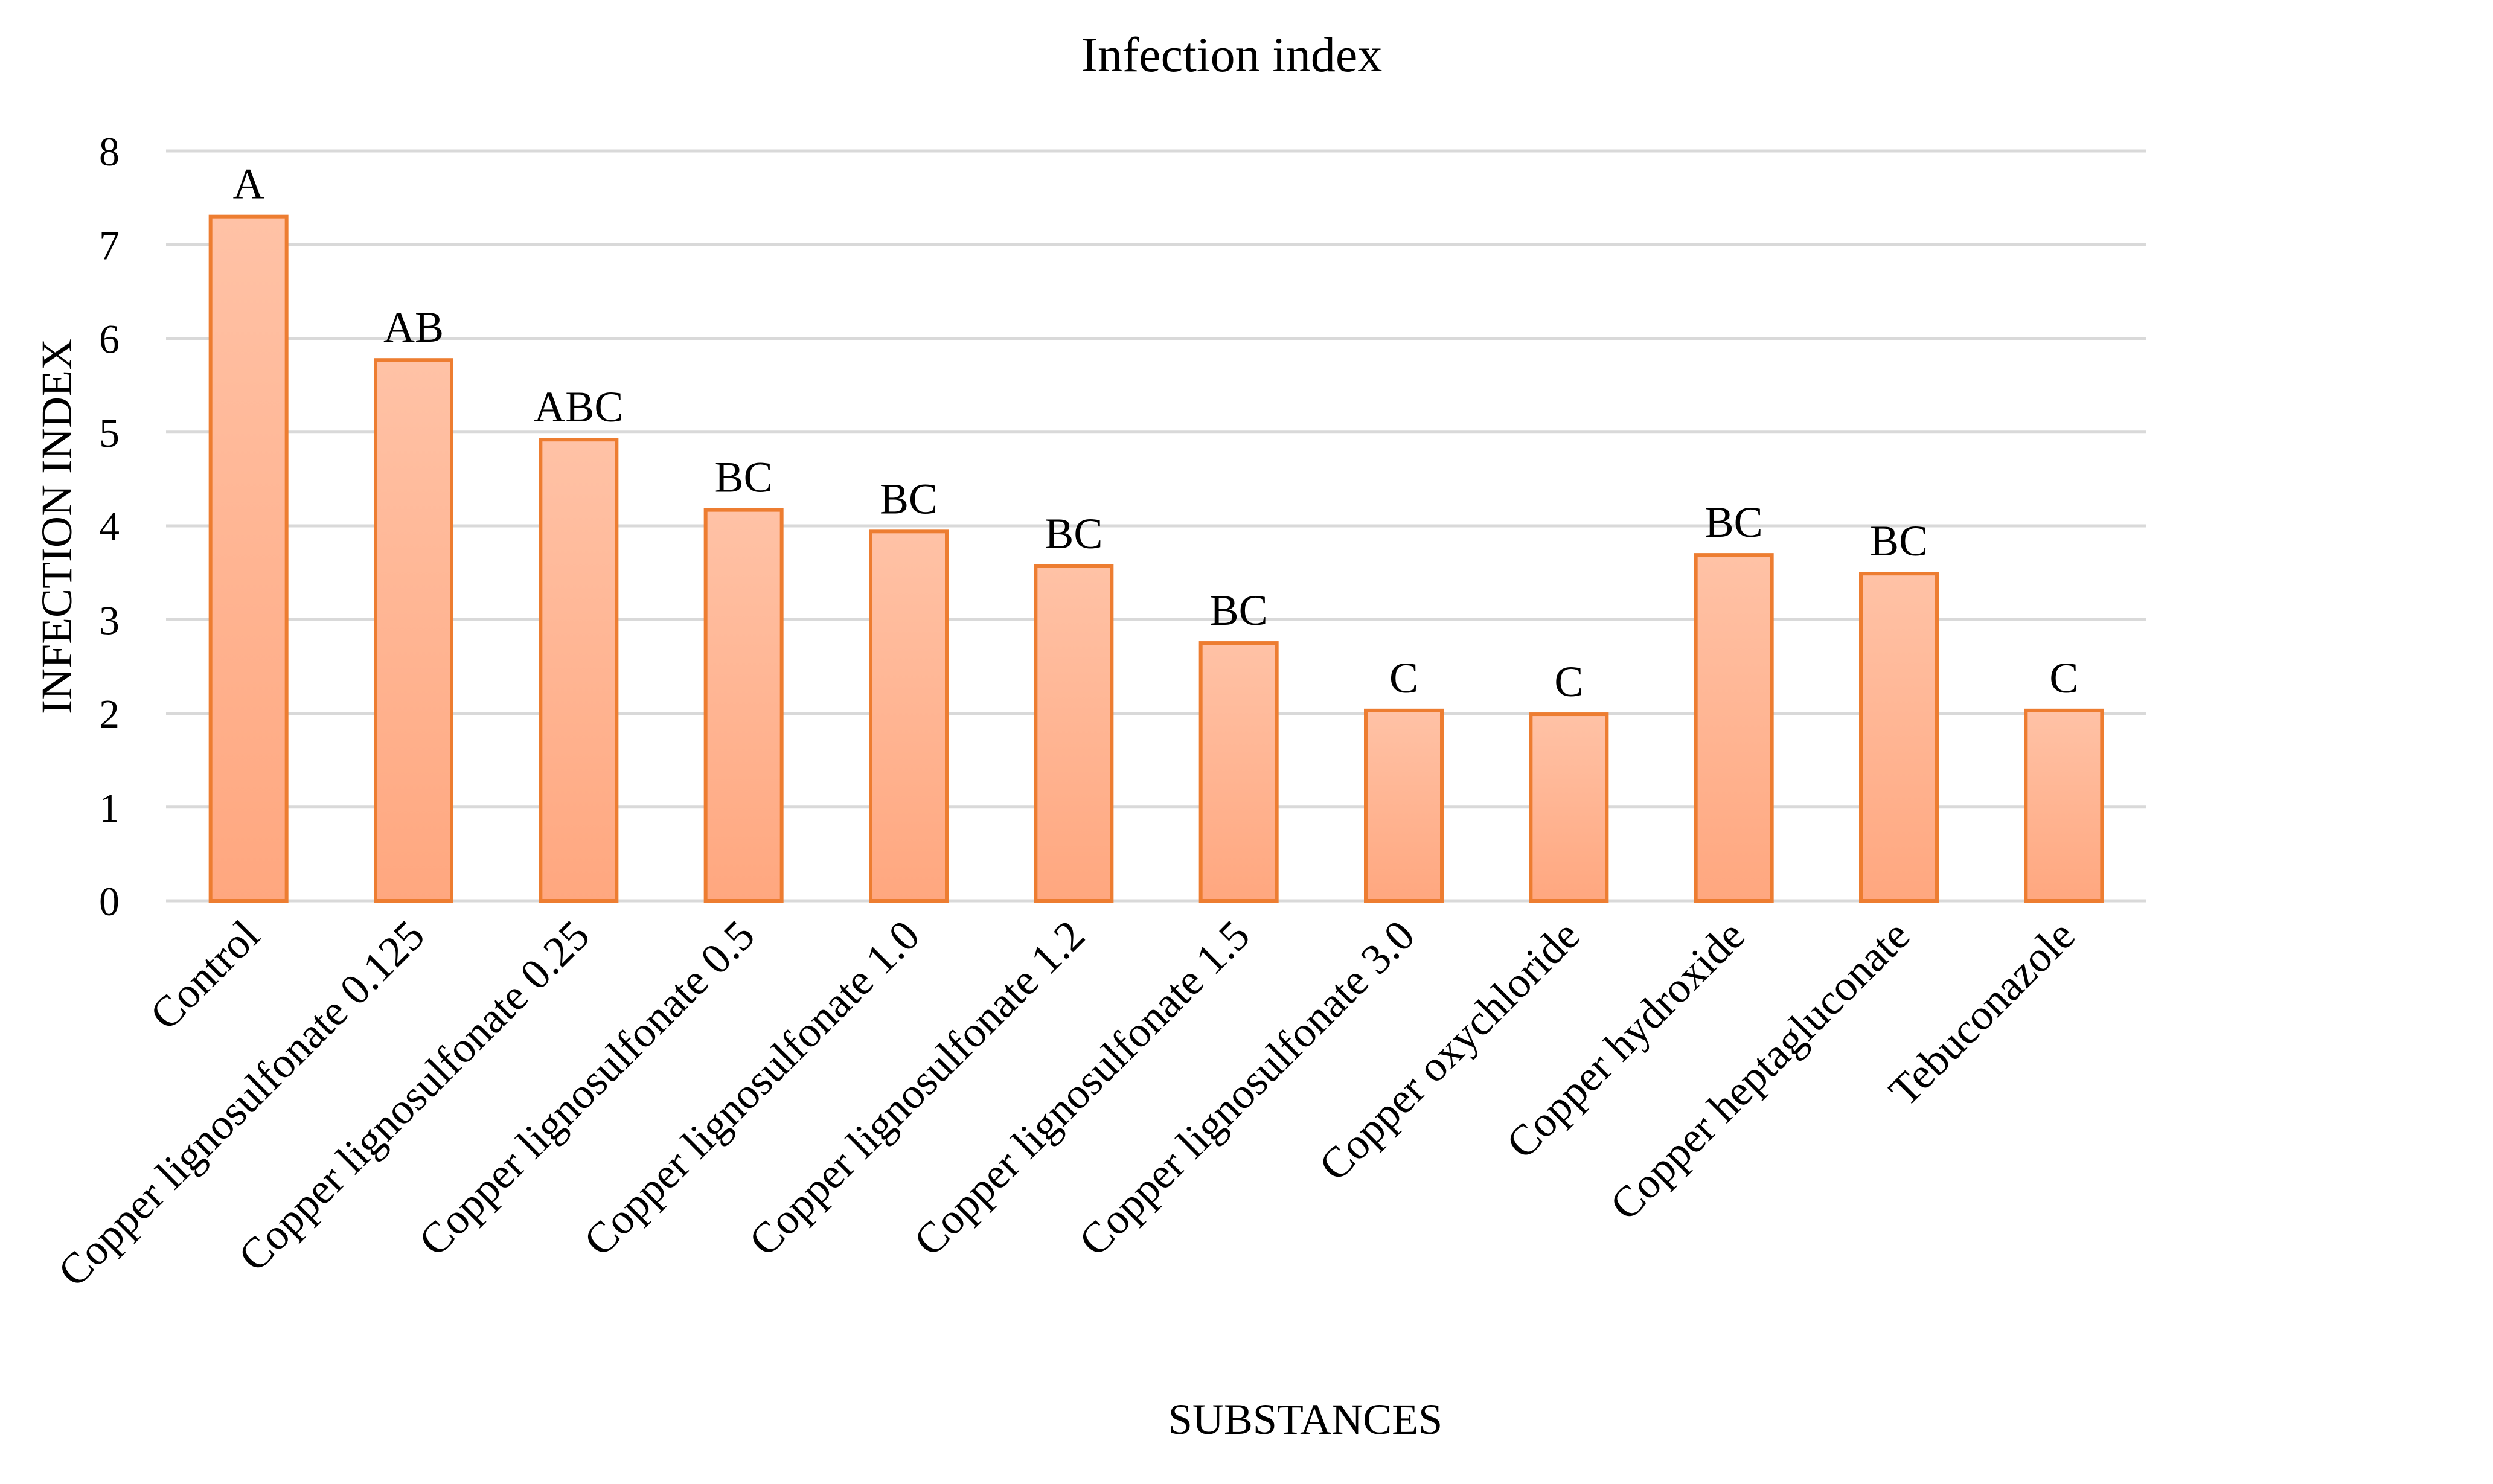  Describe the element at coordinates (109, 901) in the screenshot. I see `y-tick-label: 0` at that location.